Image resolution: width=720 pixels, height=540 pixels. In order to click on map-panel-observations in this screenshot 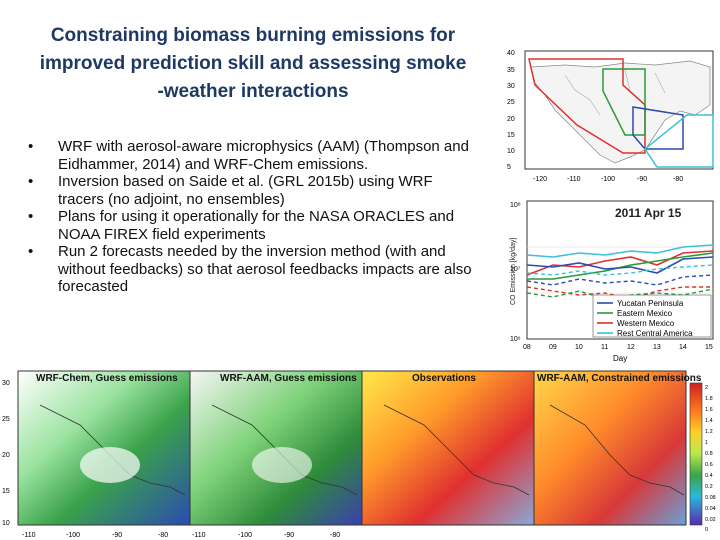, I will do `click(448, 448)`.